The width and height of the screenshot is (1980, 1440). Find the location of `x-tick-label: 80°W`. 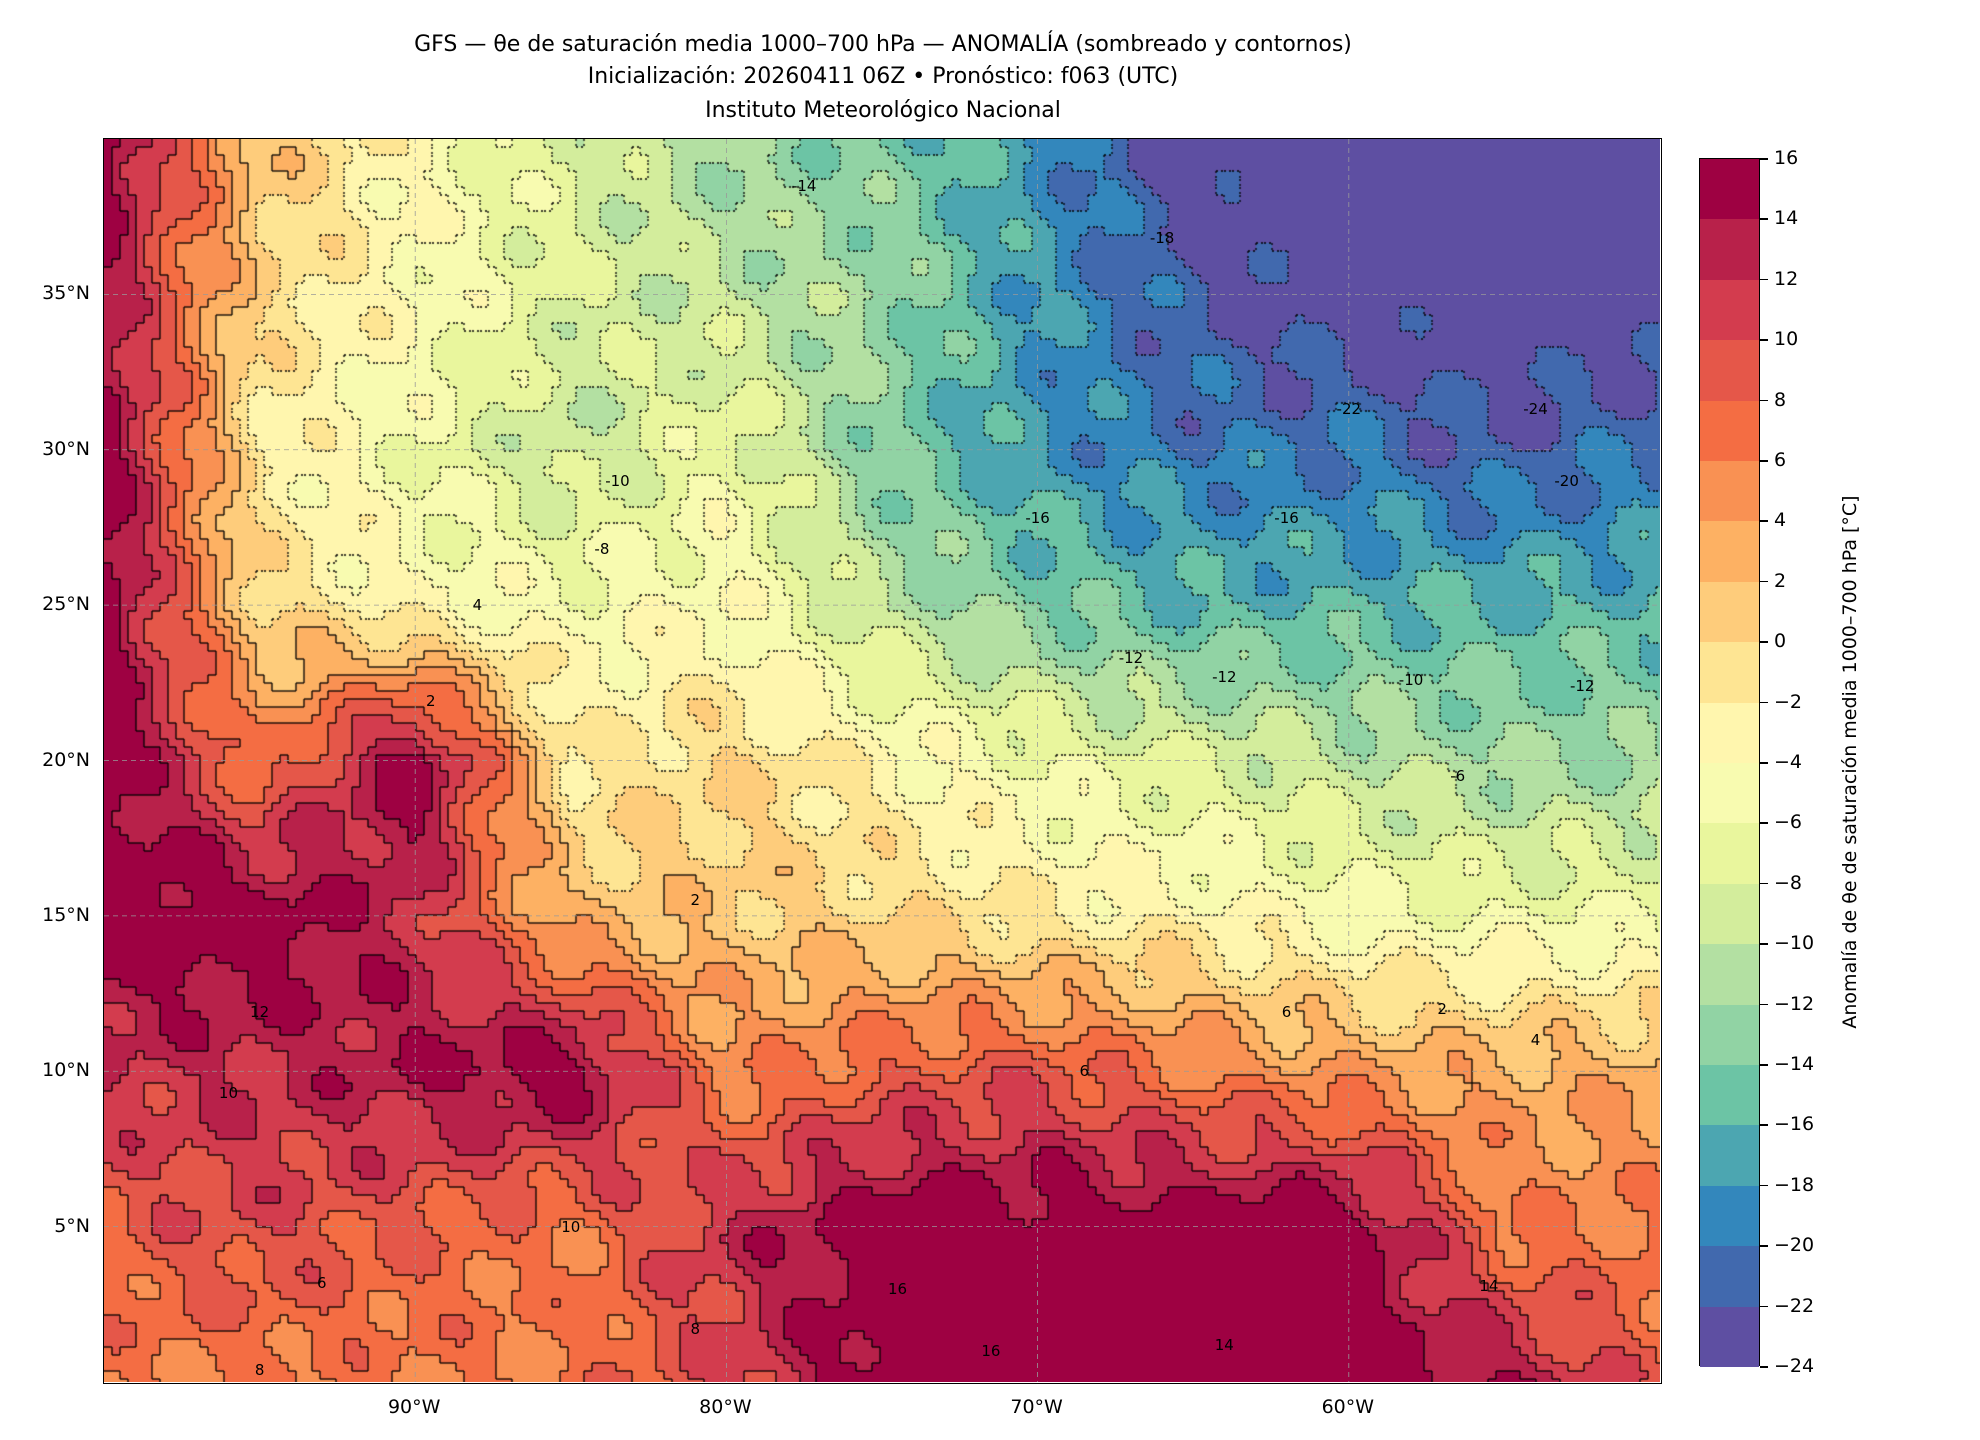

x-tick-label: 80°W is located at coordinates (725, 1407).